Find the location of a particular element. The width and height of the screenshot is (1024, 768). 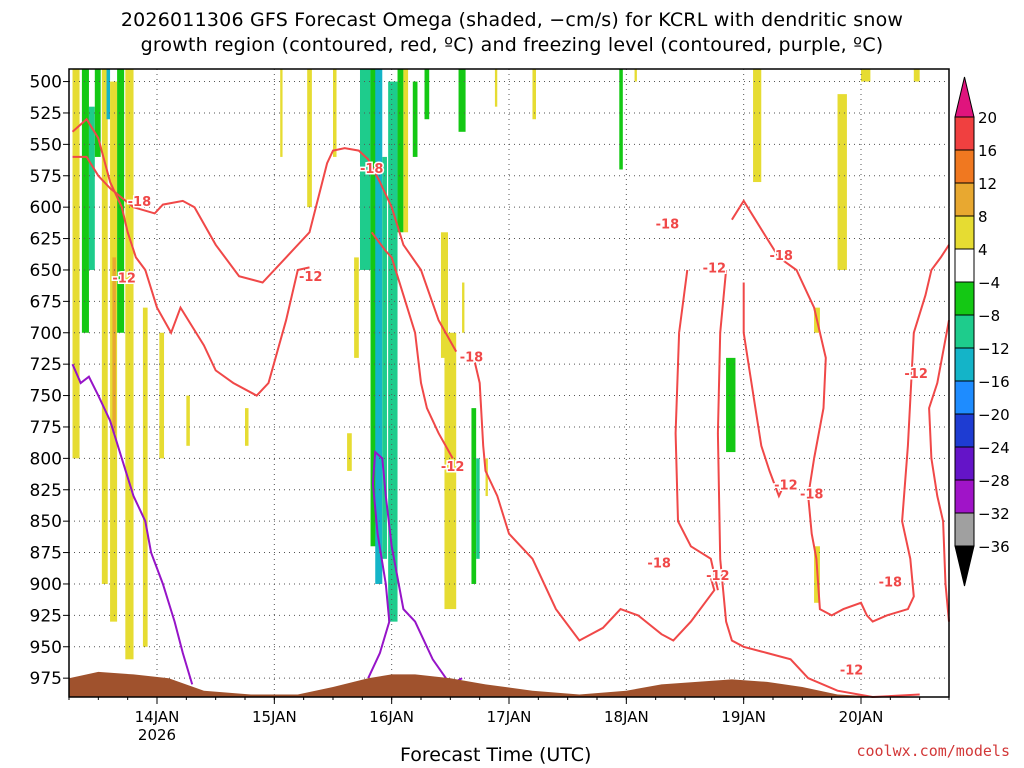

y-tick-label-700: 700 is located at coordinates (46, 334).